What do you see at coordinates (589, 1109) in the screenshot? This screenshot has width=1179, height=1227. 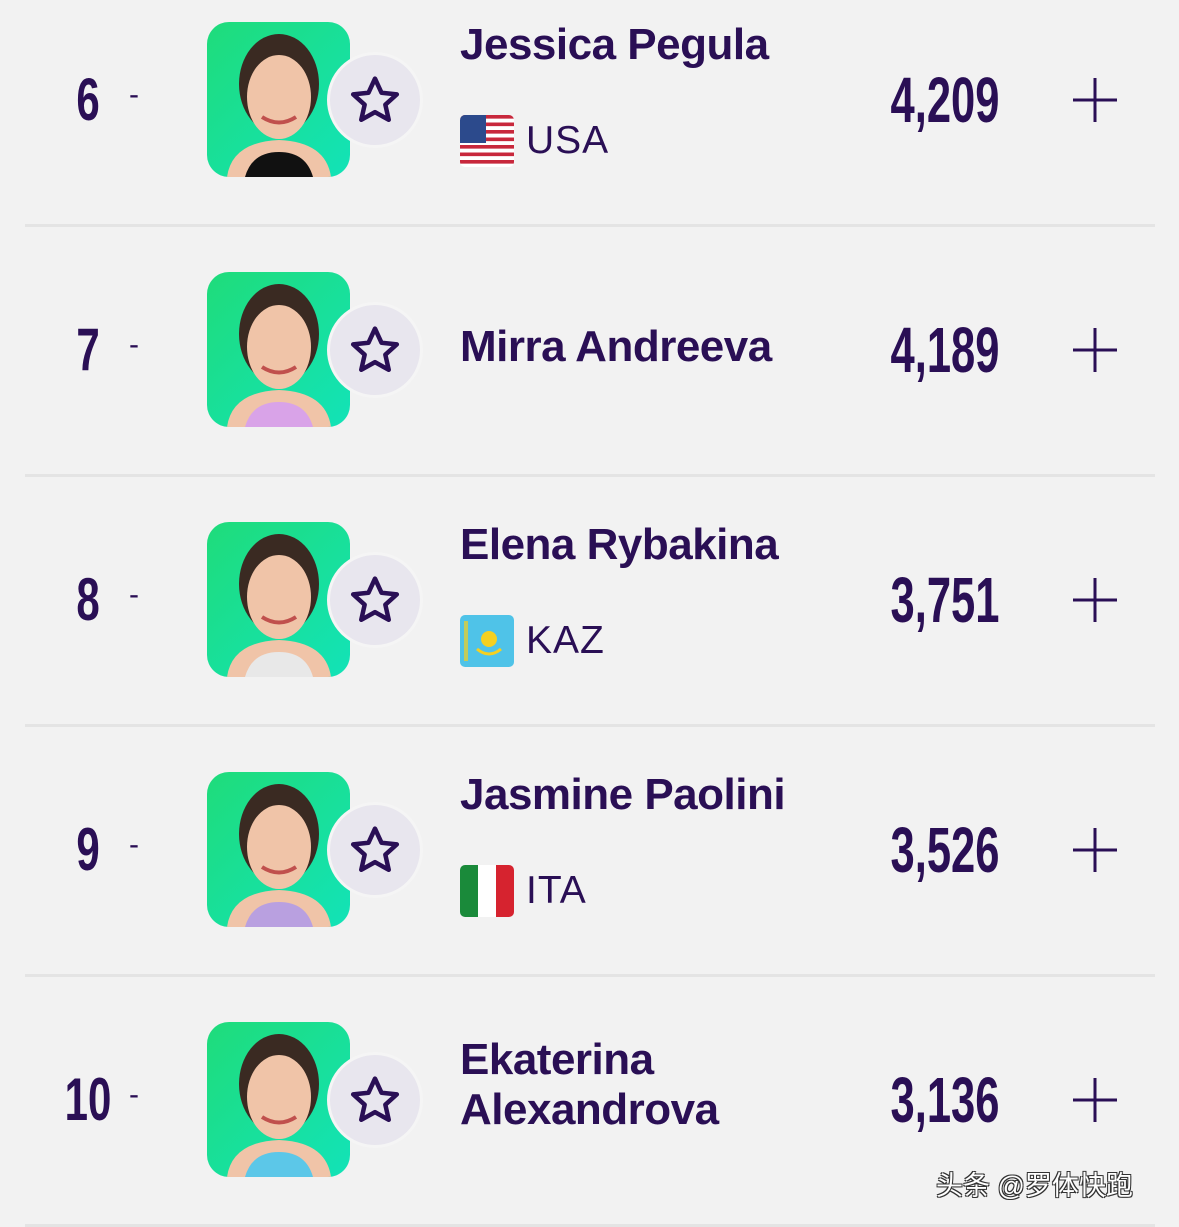 I see `player-name-line: Alexandrova` at bounding box center [589, 1109].